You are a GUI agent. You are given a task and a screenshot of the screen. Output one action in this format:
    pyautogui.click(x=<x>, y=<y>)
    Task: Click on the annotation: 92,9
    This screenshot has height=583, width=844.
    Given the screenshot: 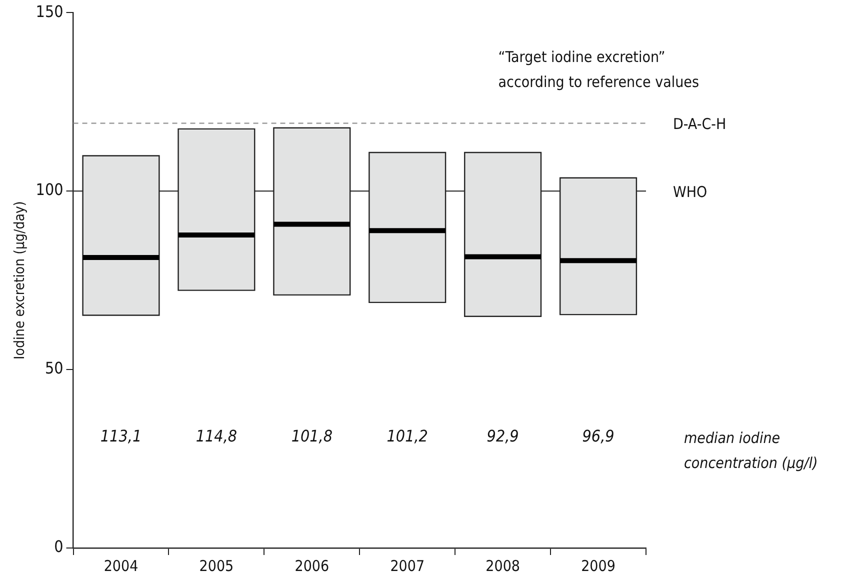 What is the action you would take?
    pyautogui.click(x=502, y=436)
    